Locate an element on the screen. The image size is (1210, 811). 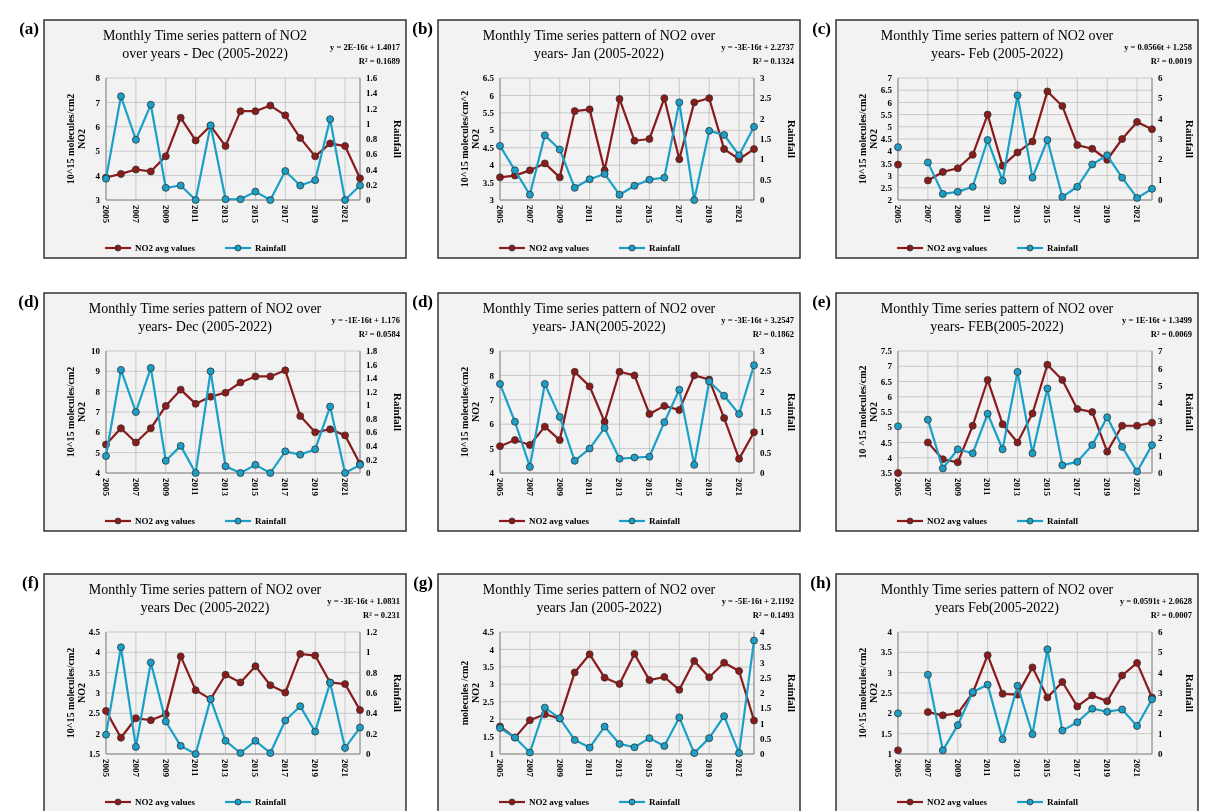
y2-tick-label: 7 is located at coordinates (1160, 351).